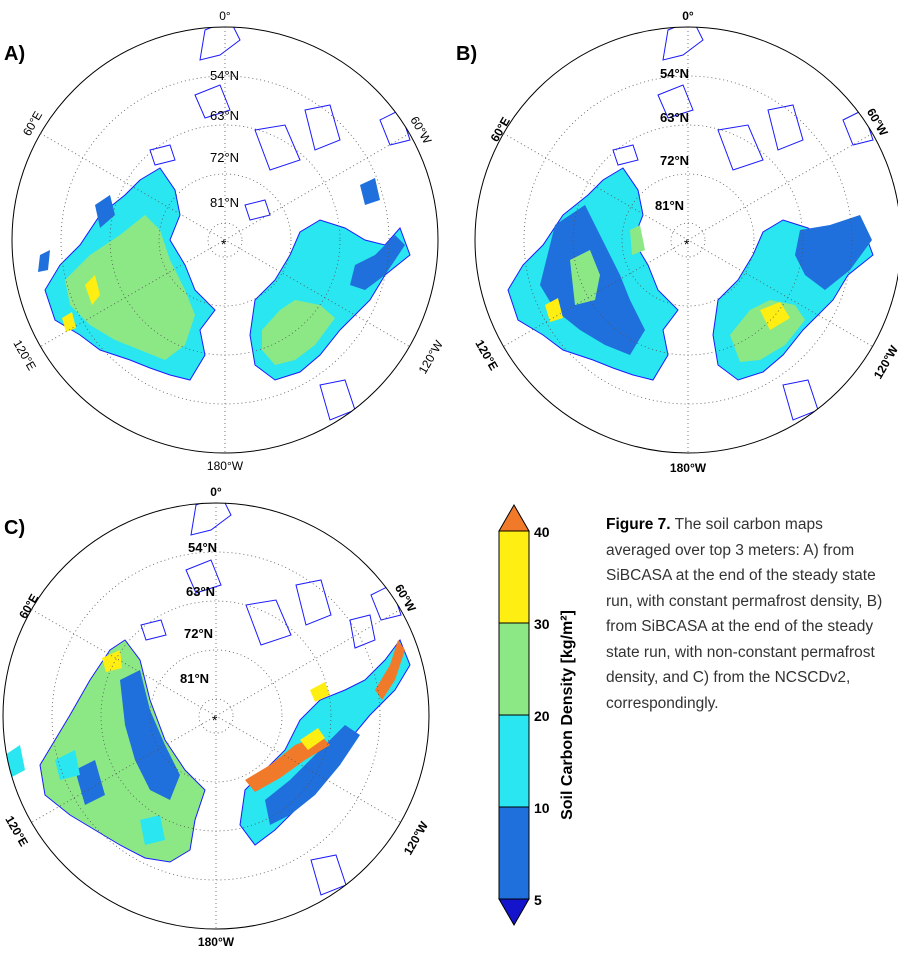 This screenshot has height=957, width=898. I want to click on panel-b-label: B), so click(466, 54).